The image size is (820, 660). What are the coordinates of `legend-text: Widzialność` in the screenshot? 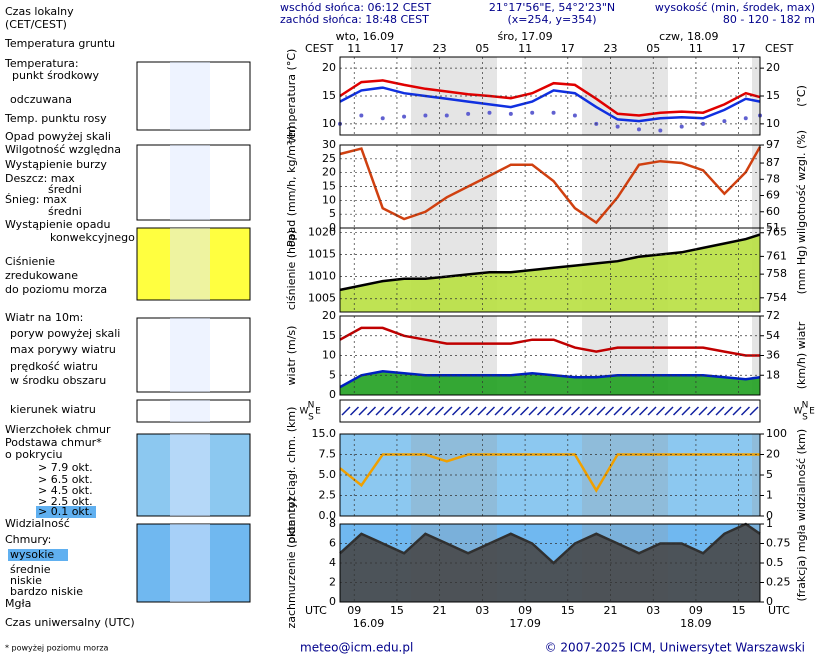 It's located at (37, 523).